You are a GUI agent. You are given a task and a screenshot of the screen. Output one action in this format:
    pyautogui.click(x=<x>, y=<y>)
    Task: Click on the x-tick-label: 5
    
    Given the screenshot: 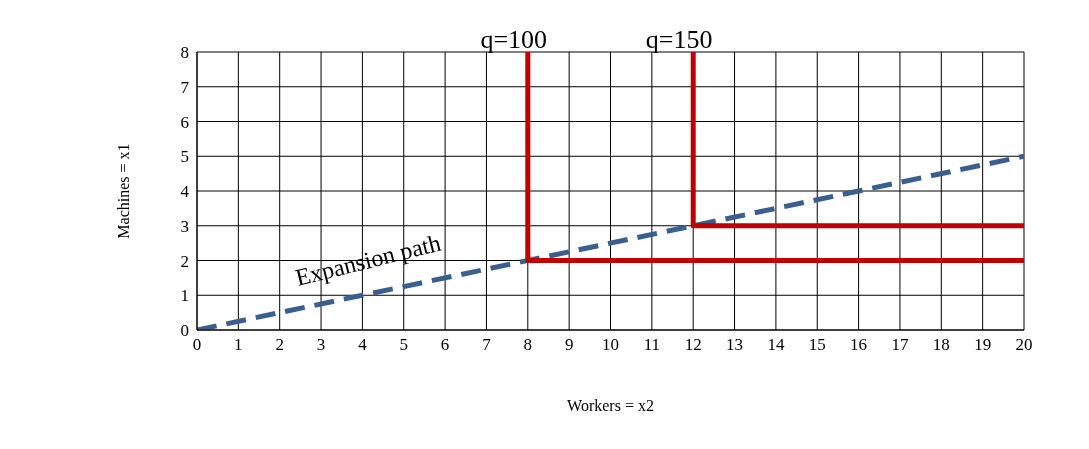 What is the action you would take?
    pyautogui.click(x=403, y=345)
    